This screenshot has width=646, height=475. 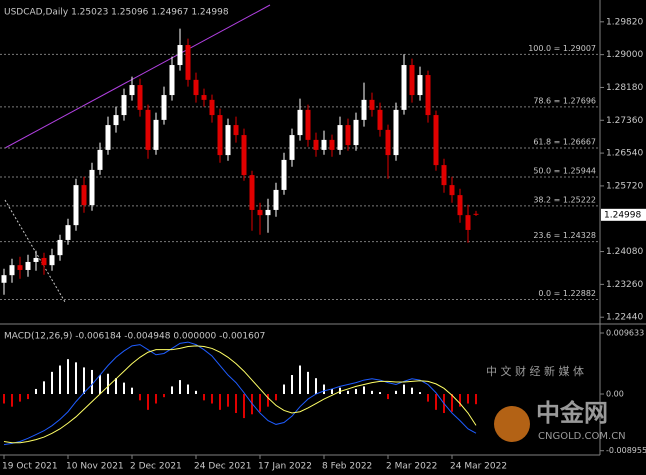 I want to click on y-tick-label: 1.28180, so click(x=624, y=88).